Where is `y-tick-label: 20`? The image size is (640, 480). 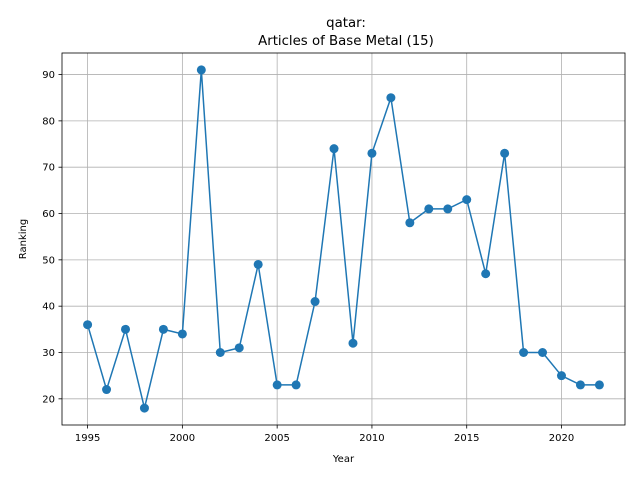 y-tick-label: 20 is located at coordinates (48, 399).